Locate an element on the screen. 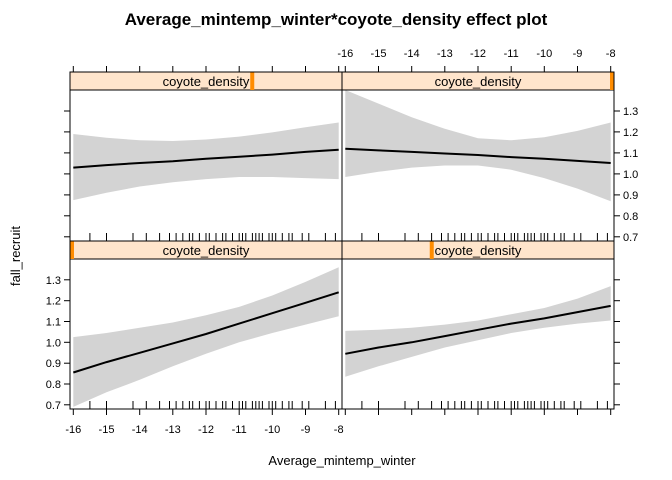 The height and width of the screenshot is (480, 672). panel-top-left: coyote_density is located at coordinates (206, 156).